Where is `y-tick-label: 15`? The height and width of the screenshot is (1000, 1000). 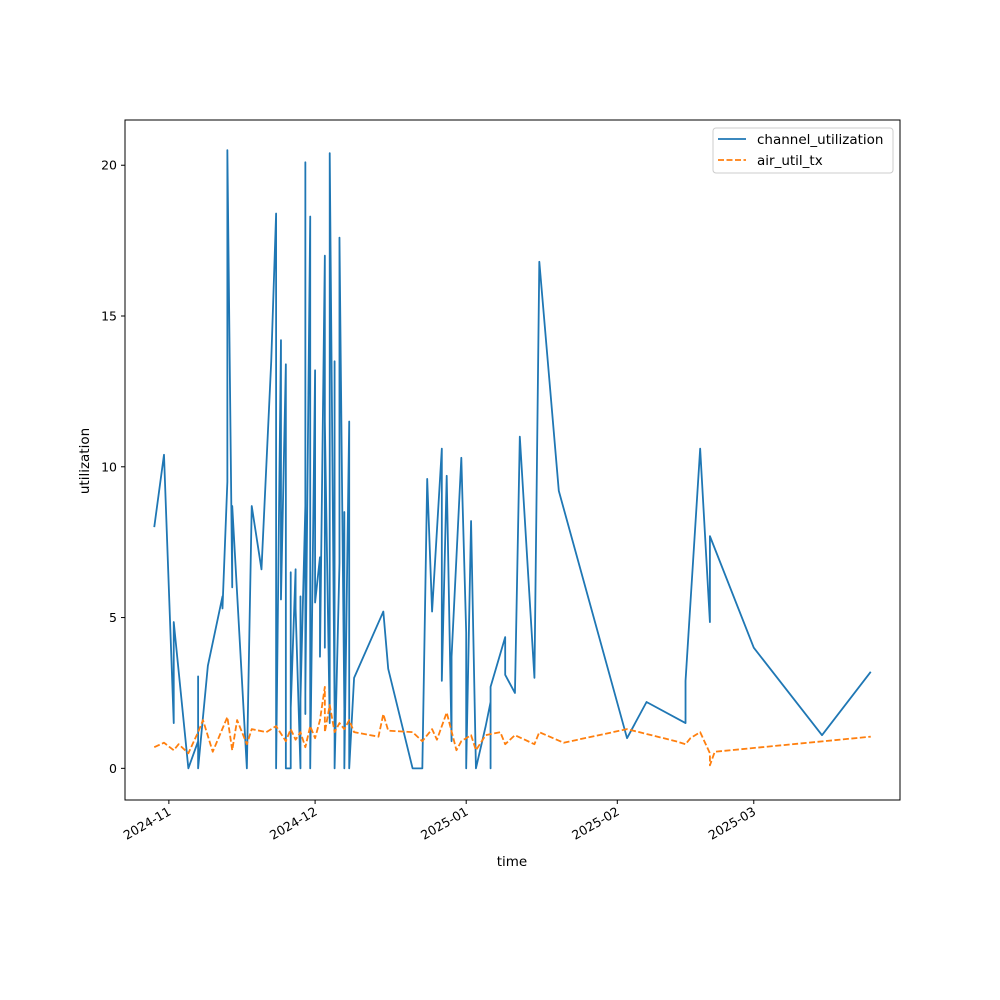
y-tick-label: 15 is located at coordinates (109, 316).